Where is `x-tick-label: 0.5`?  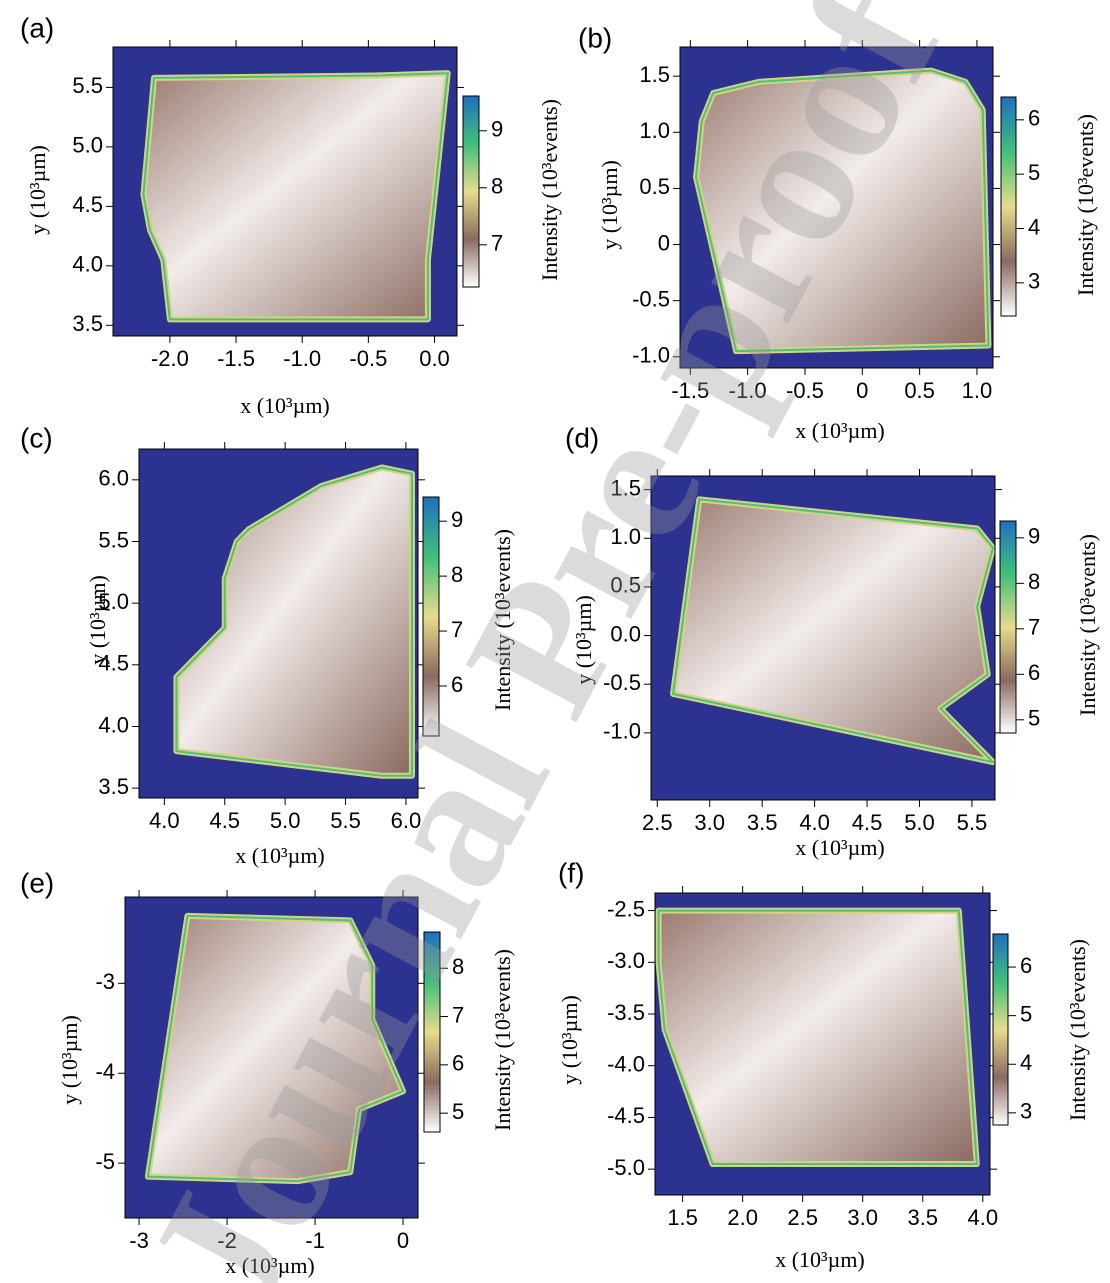
x-tick-label: 0.5 is located at coordinates (919, 390).